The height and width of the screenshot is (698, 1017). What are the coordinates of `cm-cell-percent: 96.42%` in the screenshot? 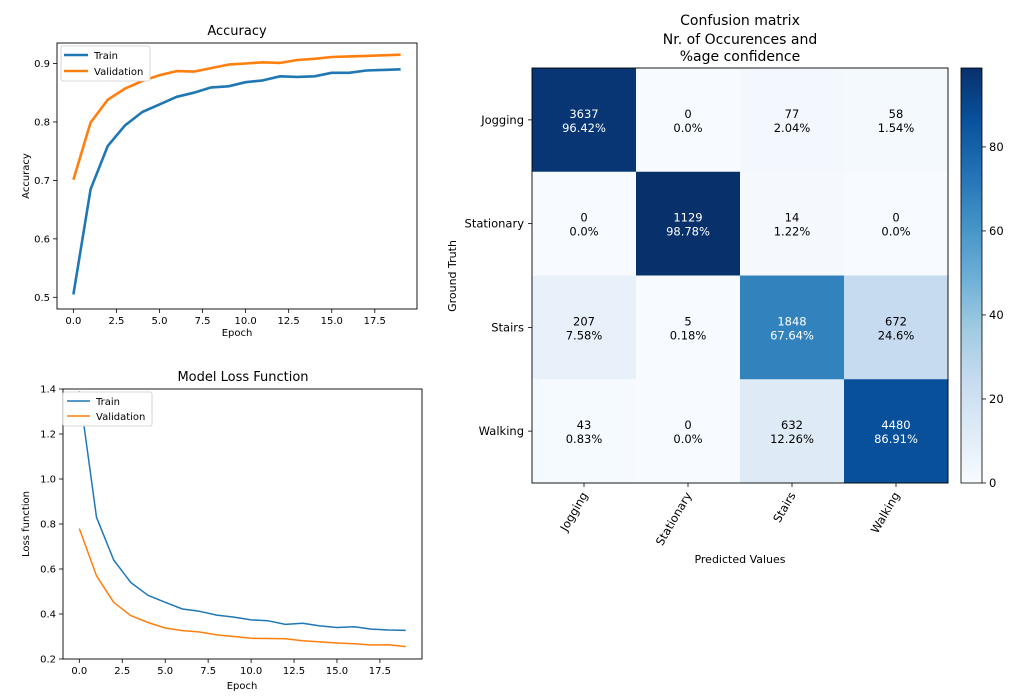 It's located at (584, 128).